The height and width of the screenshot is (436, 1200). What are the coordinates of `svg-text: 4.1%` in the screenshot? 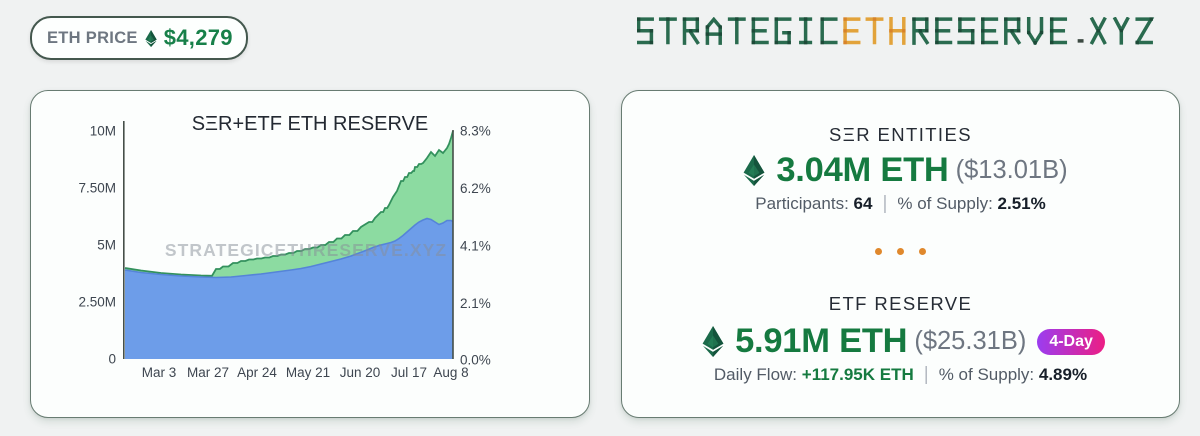 It's located at (475, 246).